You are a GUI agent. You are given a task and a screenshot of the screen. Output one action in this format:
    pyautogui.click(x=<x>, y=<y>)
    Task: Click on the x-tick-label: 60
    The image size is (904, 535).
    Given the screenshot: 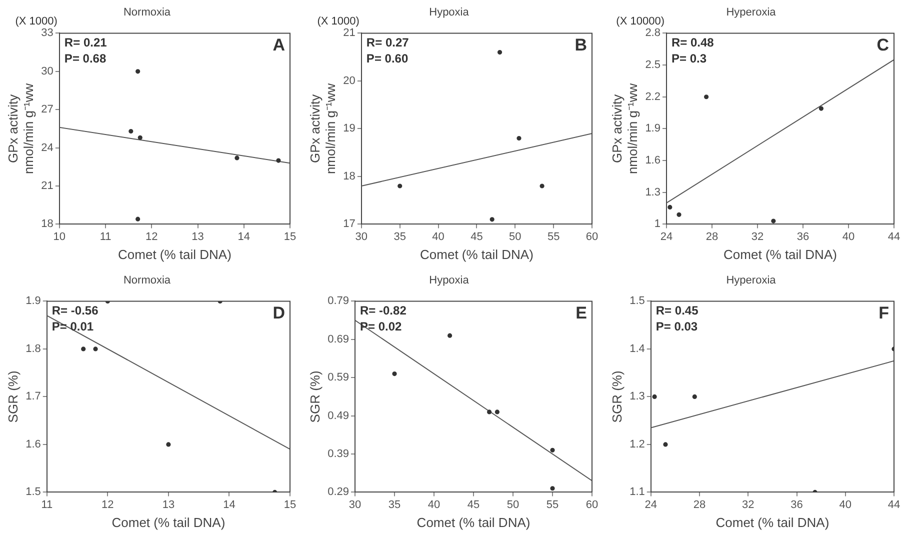 What is the action you would take?
    pyautogui.click(x=592, y=236)
    